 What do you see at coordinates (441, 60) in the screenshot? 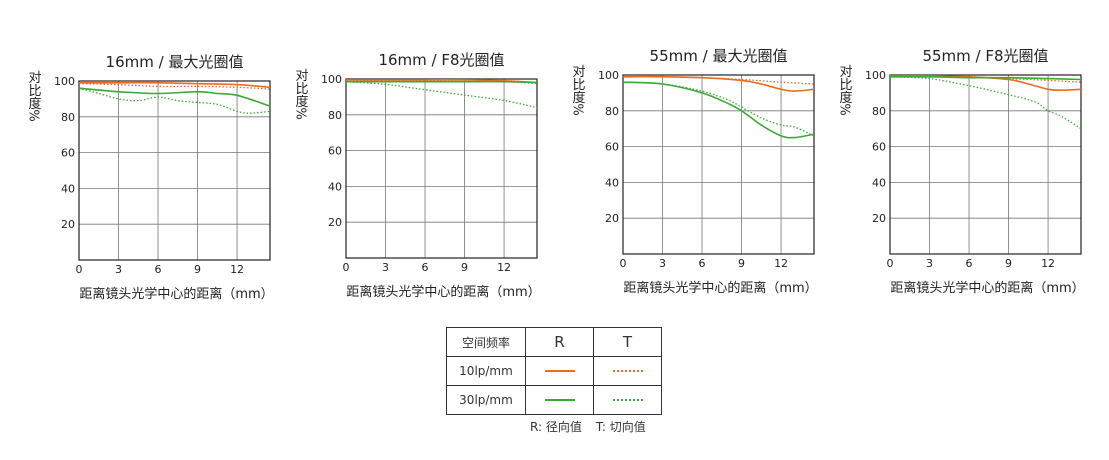
I see `chart-title: 16mm / F8光圈值` at bounding box center [441, 60].